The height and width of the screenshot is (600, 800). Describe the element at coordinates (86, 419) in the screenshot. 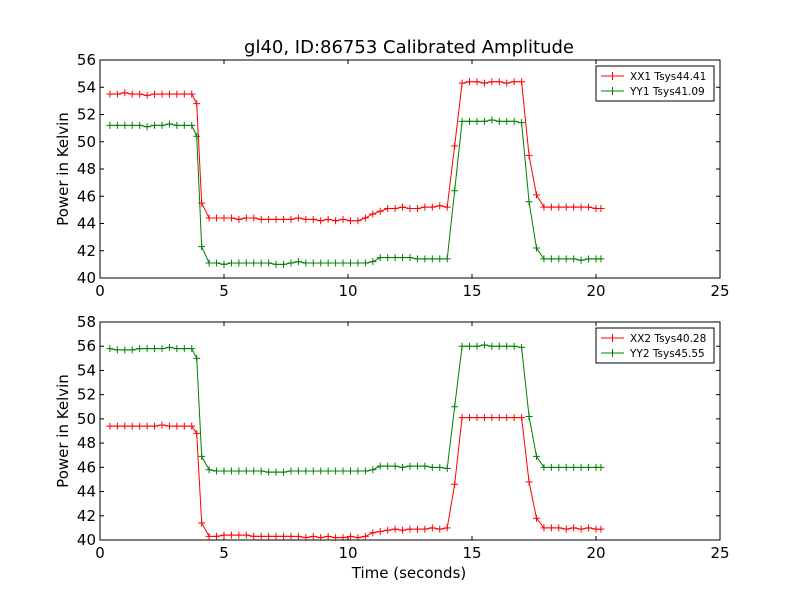

I see `y-tick-label: 50` at that location.